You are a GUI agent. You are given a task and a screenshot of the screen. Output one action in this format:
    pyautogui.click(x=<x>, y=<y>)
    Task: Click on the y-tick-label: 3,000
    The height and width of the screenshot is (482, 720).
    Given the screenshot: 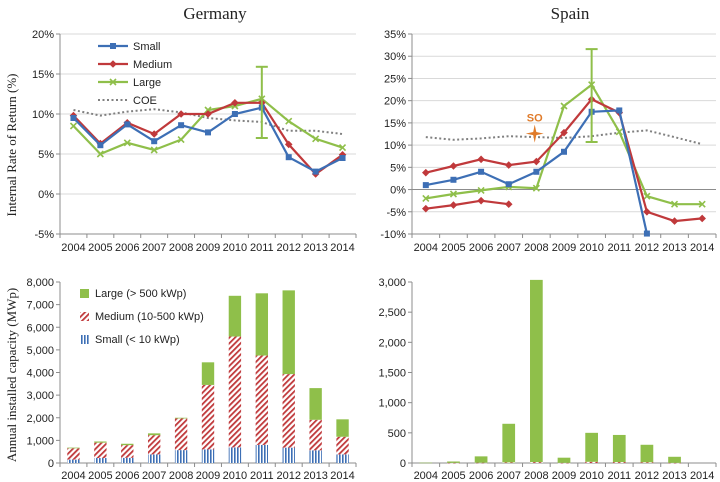 What is the action you would take?
    pyautogui.click(x=392, y=283)
    